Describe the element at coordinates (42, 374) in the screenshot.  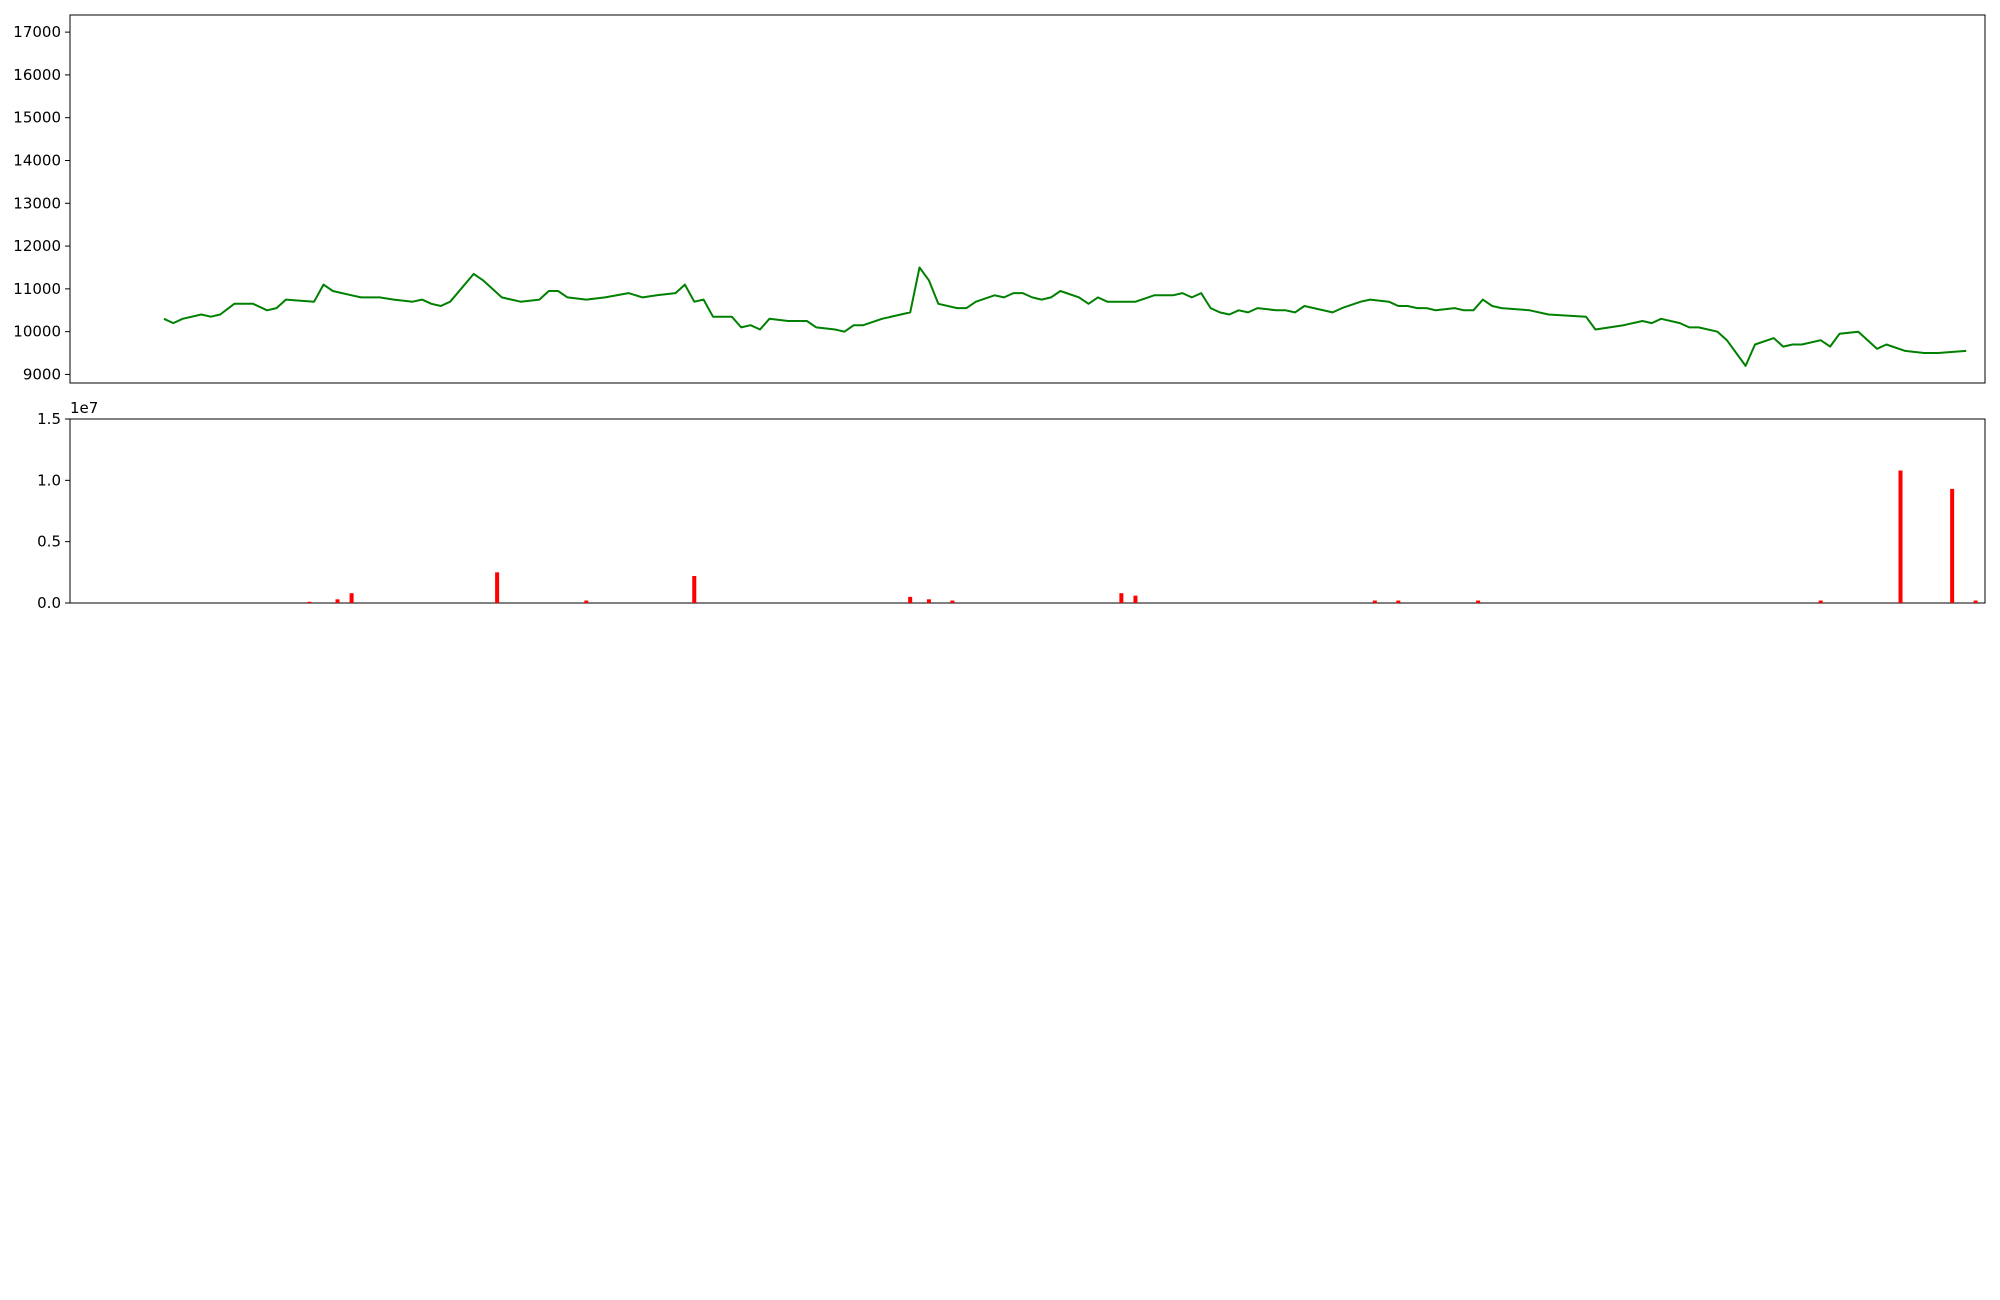
I see `y-tick-label-price: 9000` at that location.